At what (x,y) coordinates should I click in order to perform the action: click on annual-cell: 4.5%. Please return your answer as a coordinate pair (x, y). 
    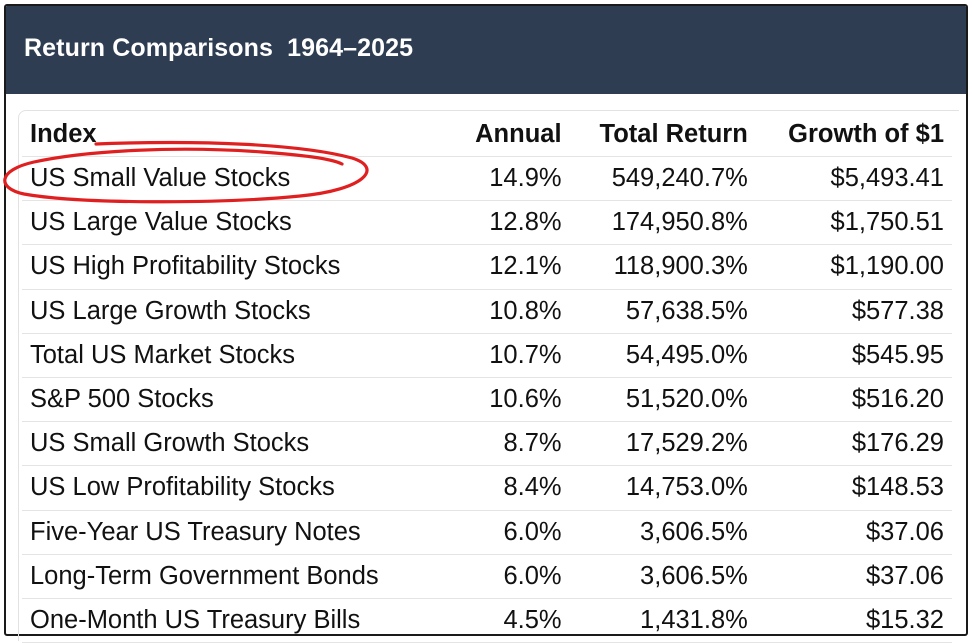
    Looking at the image, I should click on (503, 620).